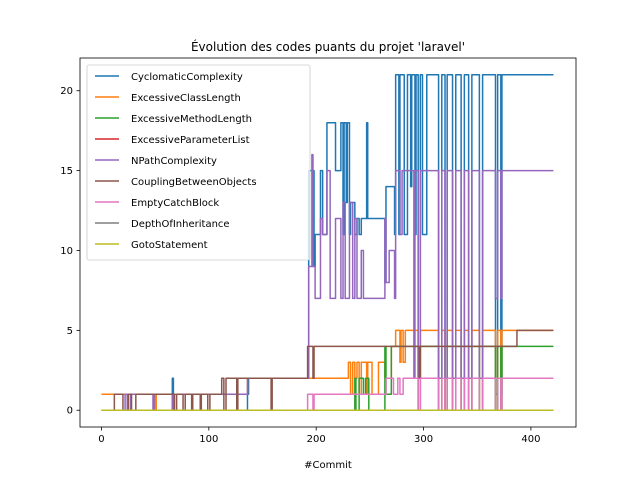  Describe the element at coordinates (186, 98) in the screenshot. I see `legend-label: ExcessiveClassLength` at that location.